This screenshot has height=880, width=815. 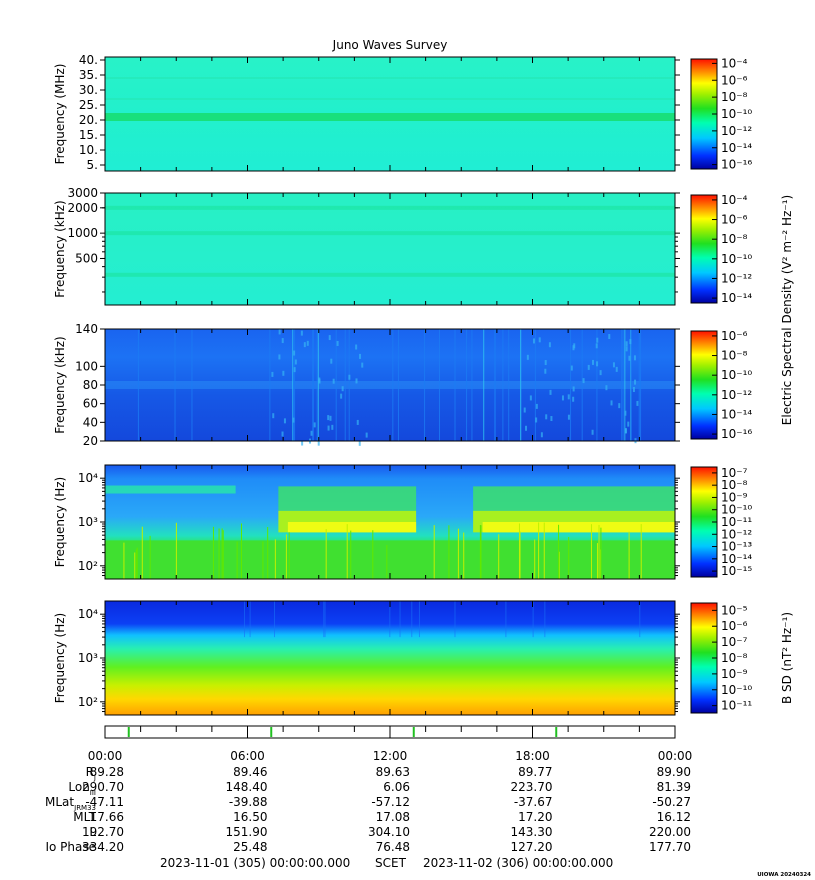 I want to click on time-tick-label: 12:00, so click(x=390, y=756).